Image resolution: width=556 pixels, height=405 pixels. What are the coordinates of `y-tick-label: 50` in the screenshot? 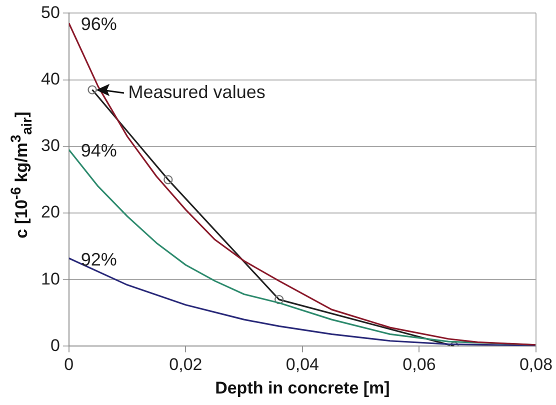 It's located at (50, 12).